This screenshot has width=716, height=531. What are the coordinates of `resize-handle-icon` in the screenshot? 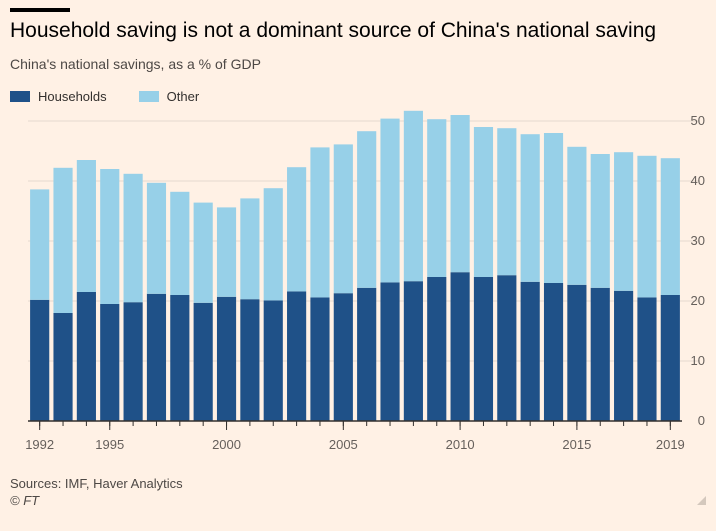 It's located at (701, 500).